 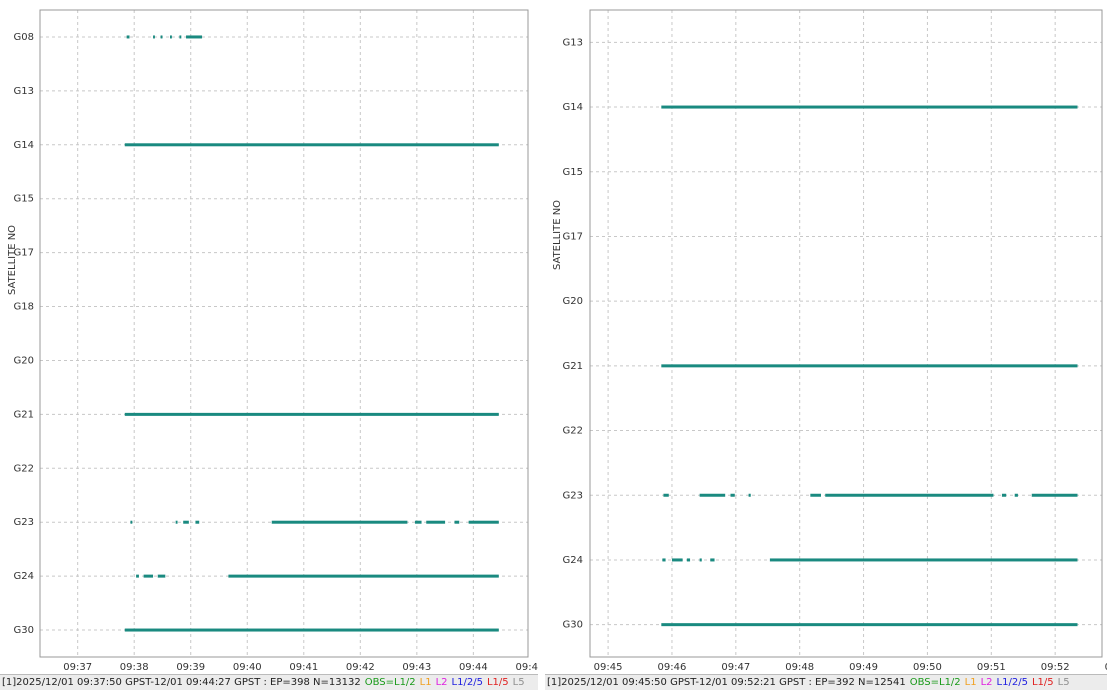 I want to click on x-tick-label: 09:43, so click(x=416, y=667).